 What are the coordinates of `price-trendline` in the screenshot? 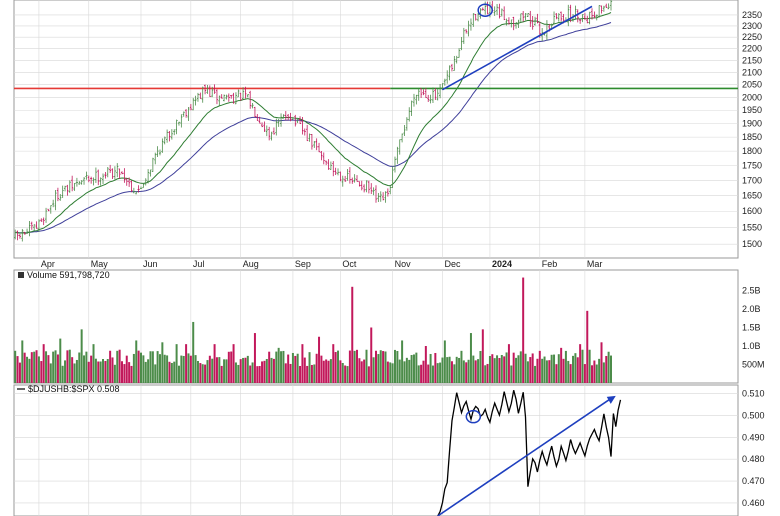 It's located at (517, 48).